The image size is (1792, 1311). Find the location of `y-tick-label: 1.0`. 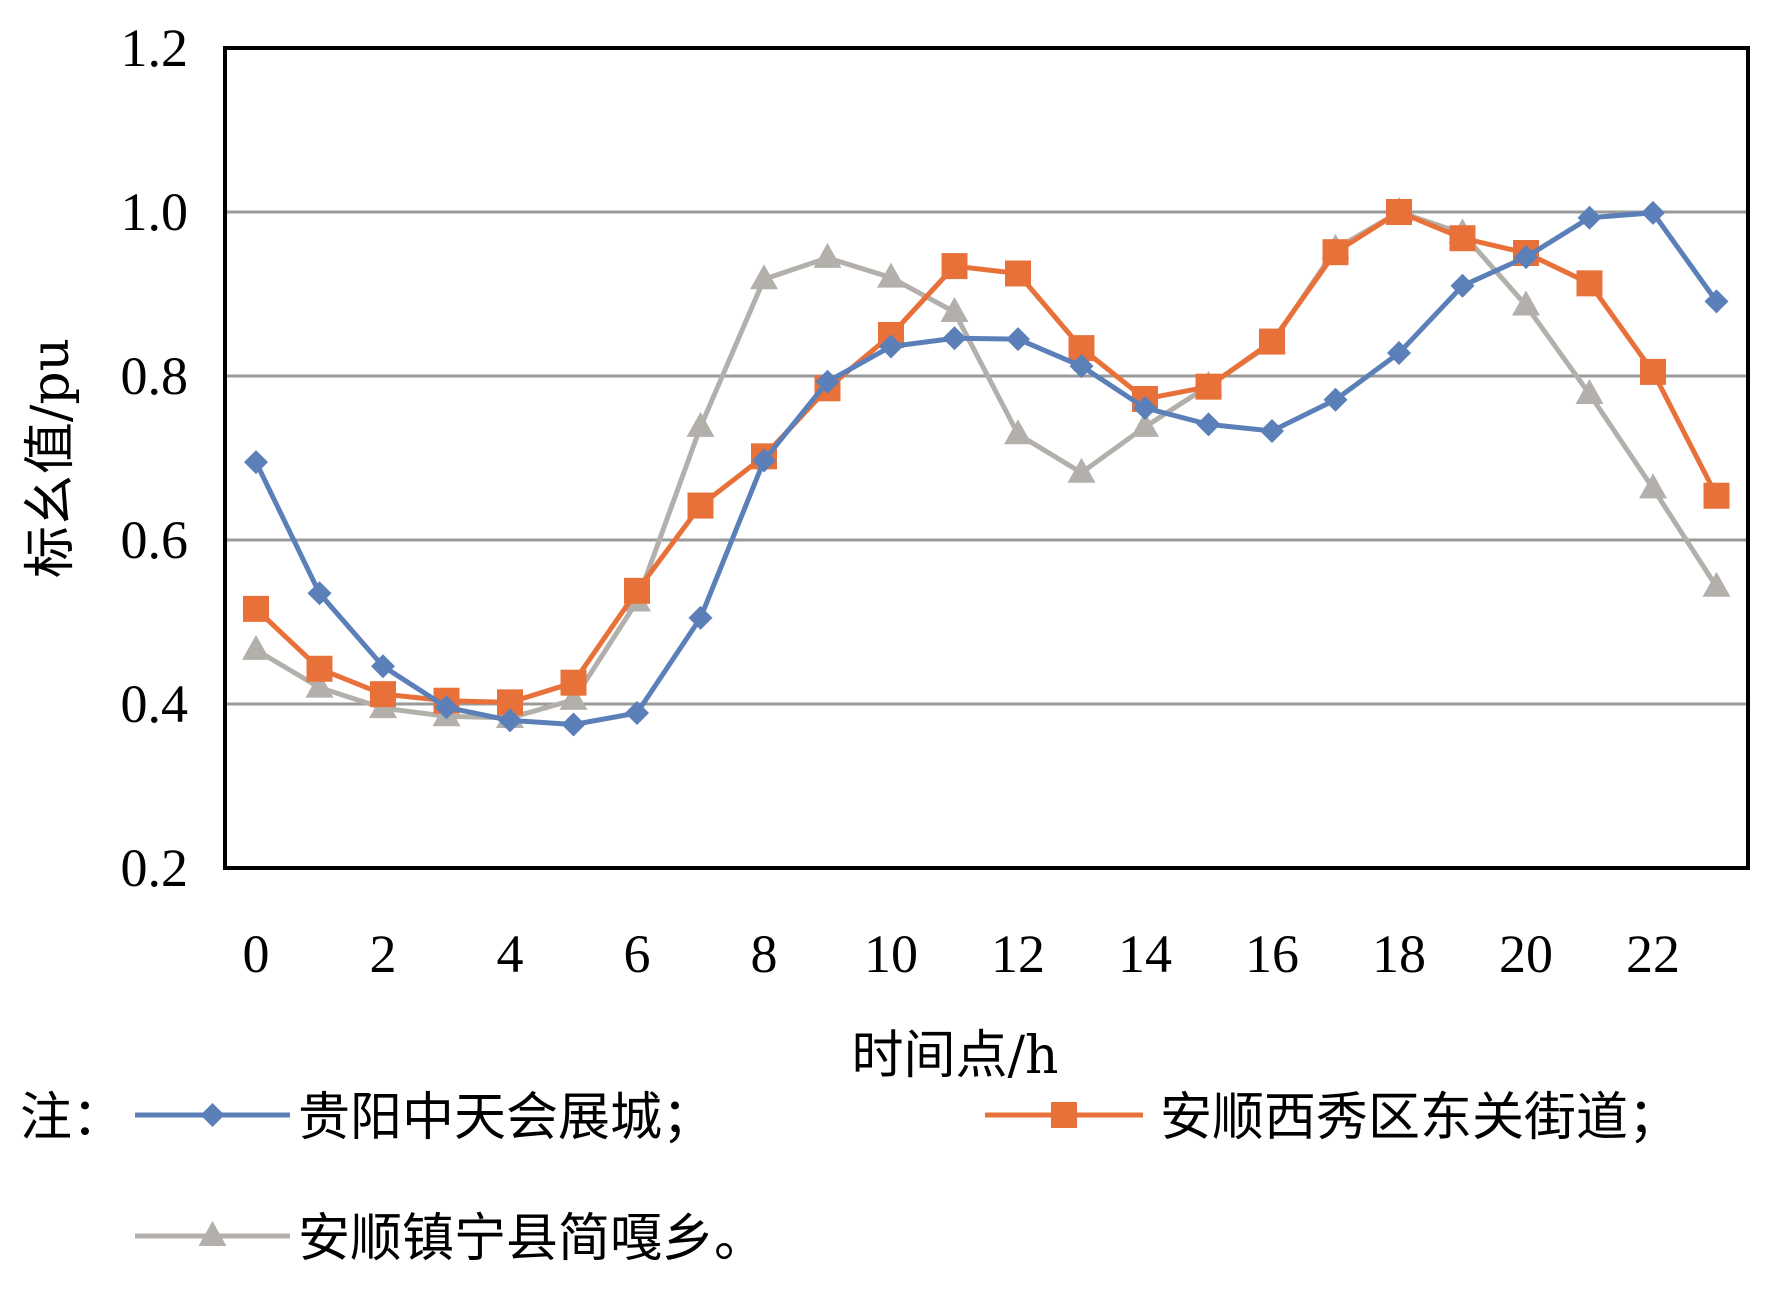

y-tick-label: 1.0 is located at coordinates (155, 212).